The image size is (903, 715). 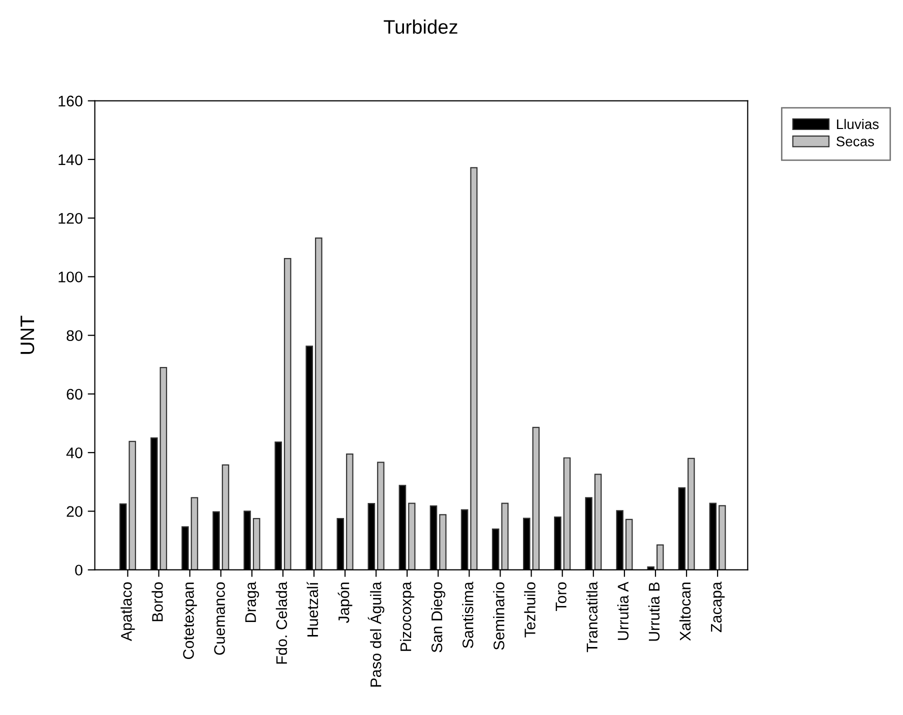 What do you see at coordinates (74, 394) in the screenshot?
I see `y-tick-label: 60` at bounding box center [74, 394].